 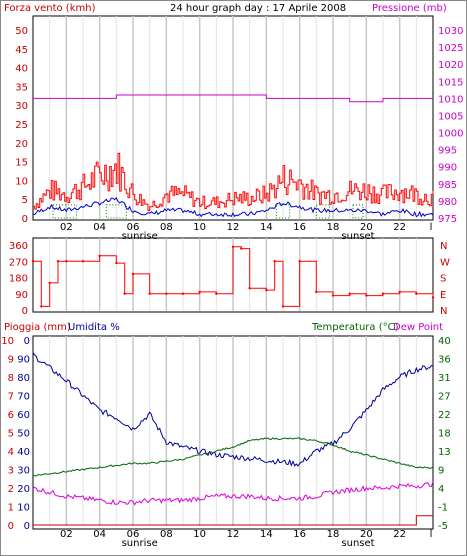 I want to click on pressure-tick-label: 995, so click(x=447, y=151).